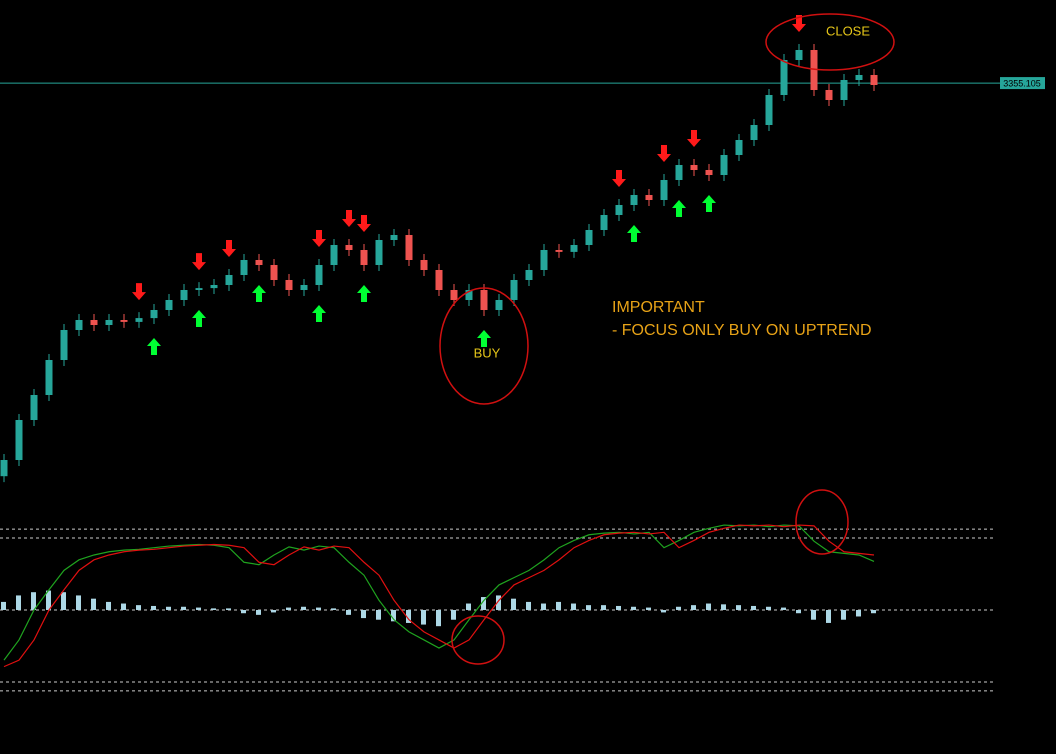 This screenshot has width=1056, height=754. I want to click on cross-circle, so click(478, 640).